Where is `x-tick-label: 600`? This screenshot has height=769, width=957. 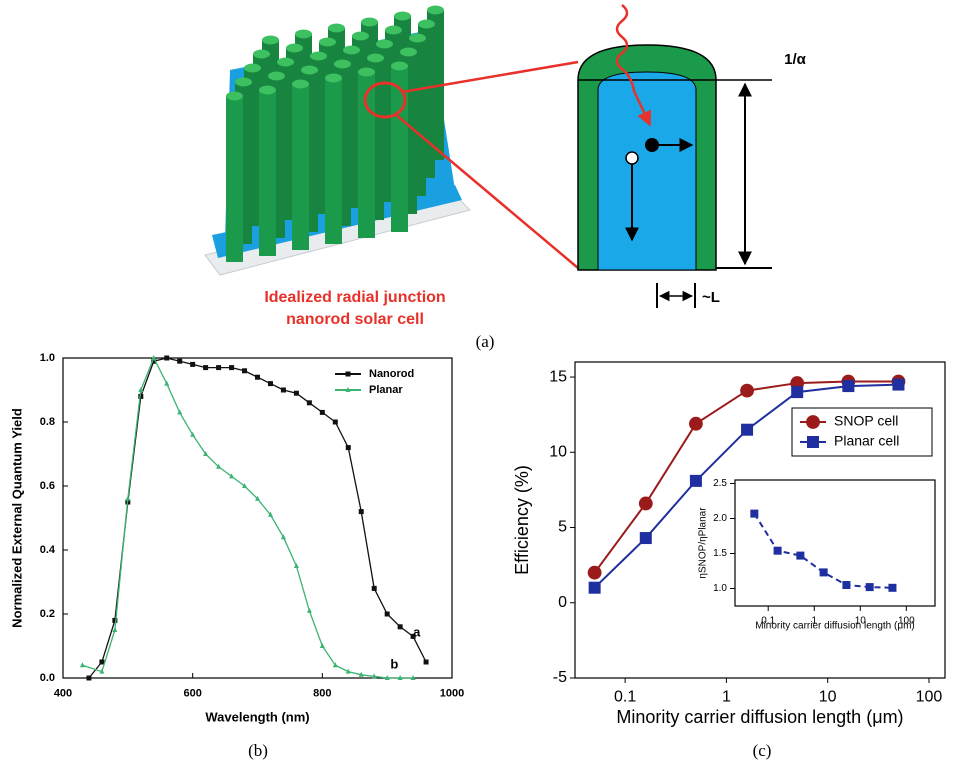 x-tick-label: 600 is located at coordinates (192, 694).